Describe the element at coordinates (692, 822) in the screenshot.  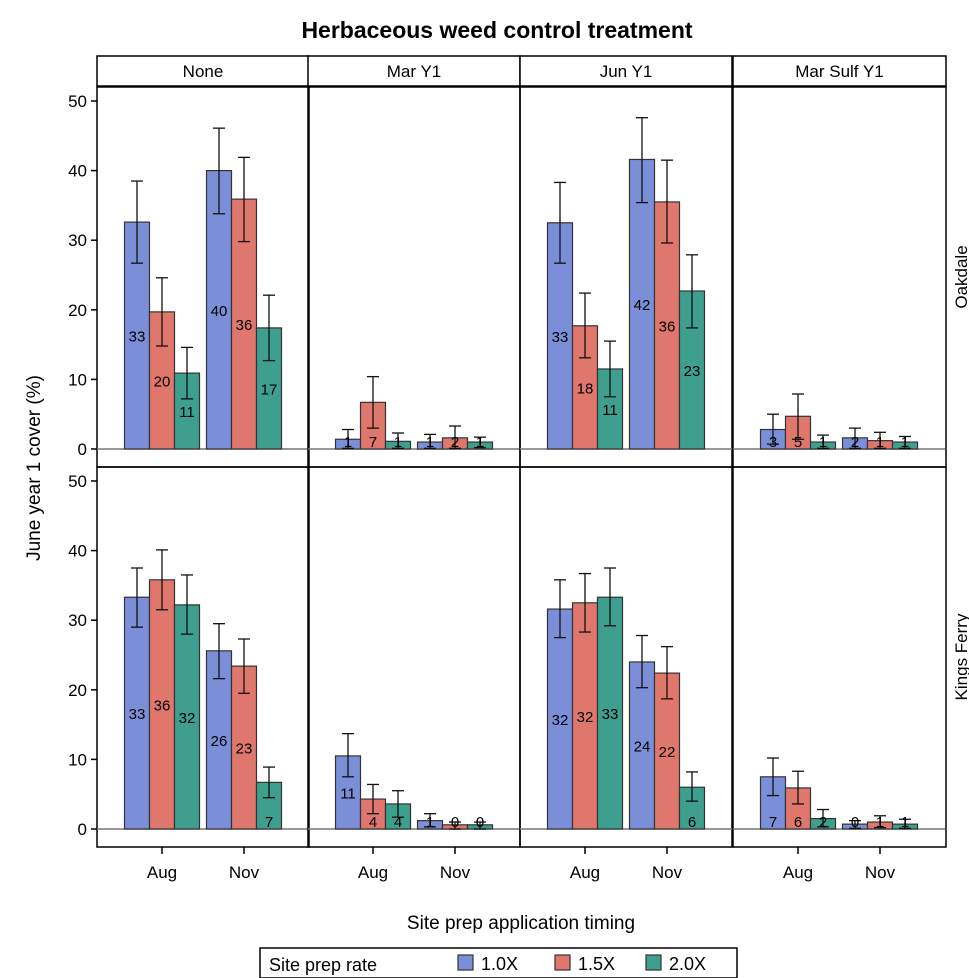
I see `data-label: 6` at that location.